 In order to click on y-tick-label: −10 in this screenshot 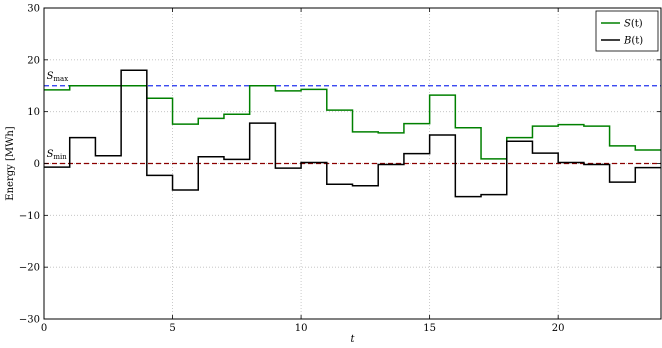, I will do `click(29, 216)`.